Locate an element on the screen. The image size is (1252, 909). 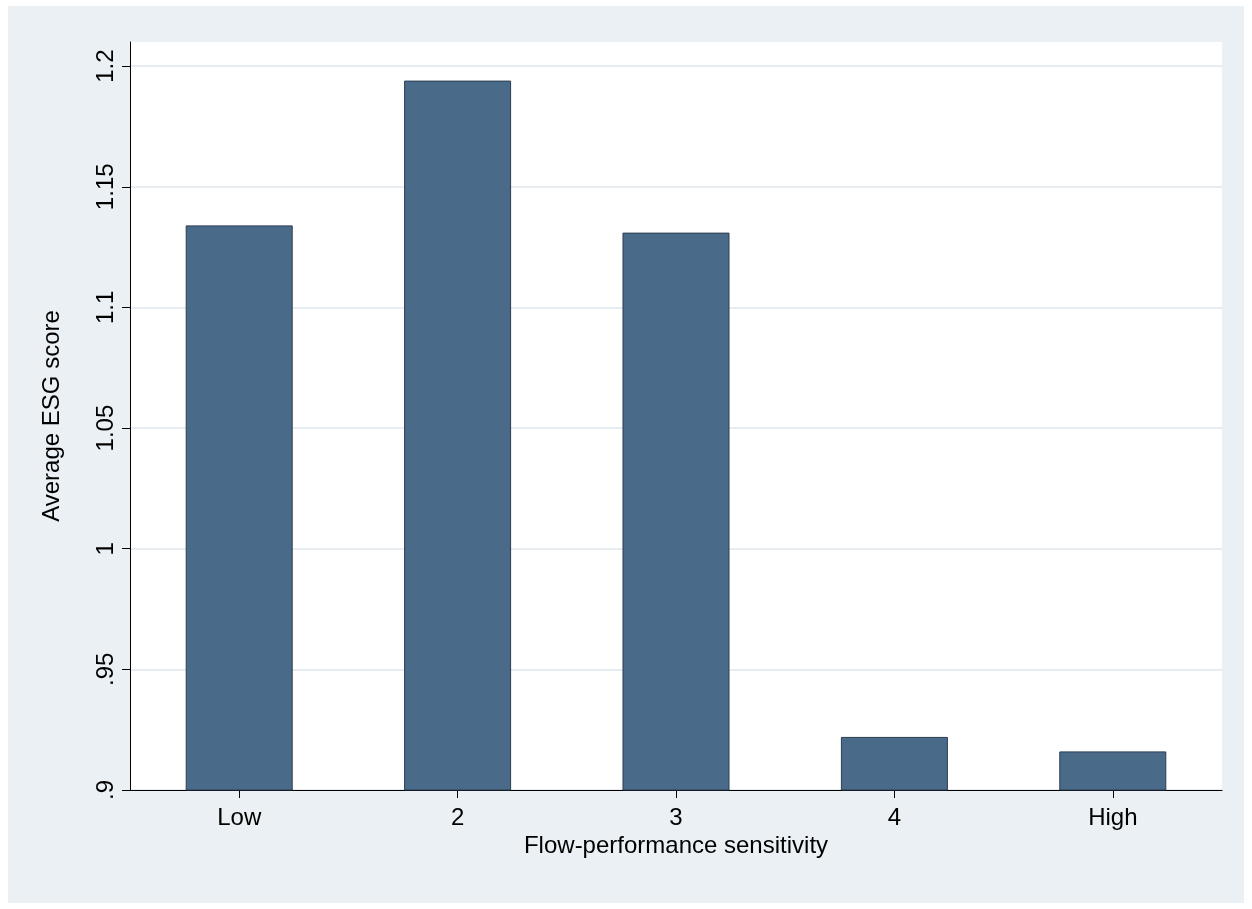
x-tick-label: Low is located at coordinates (239, 816).